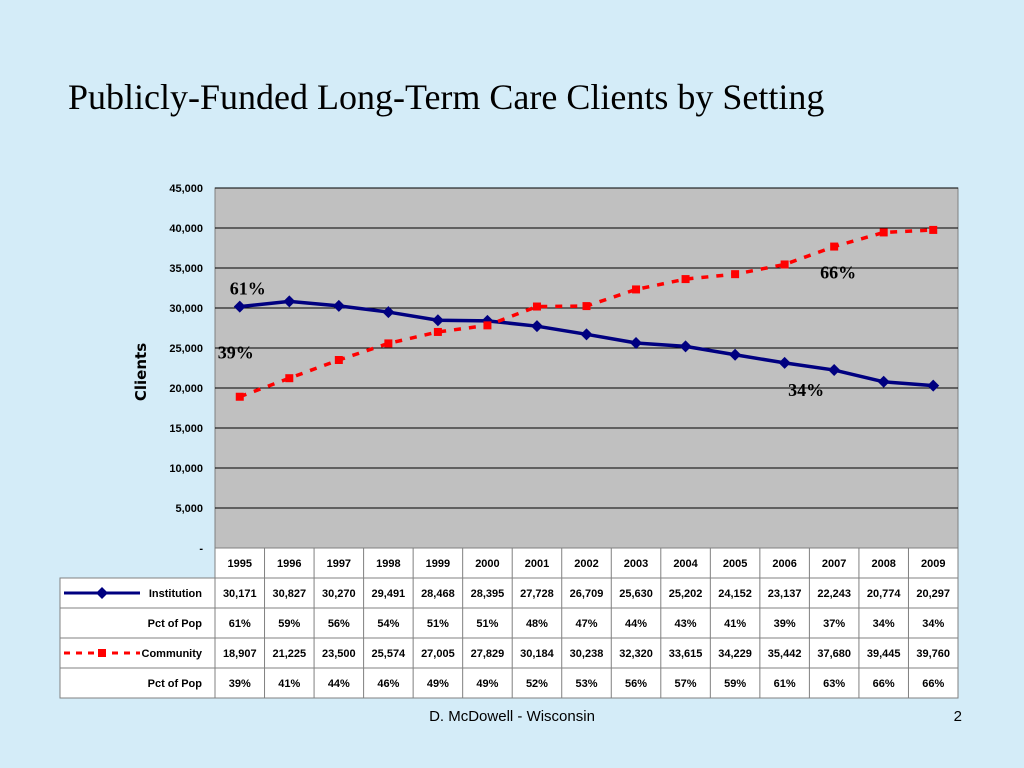 The image size is (1024, 768). I want to click on table-cell: 23,500, so click(339, 654).